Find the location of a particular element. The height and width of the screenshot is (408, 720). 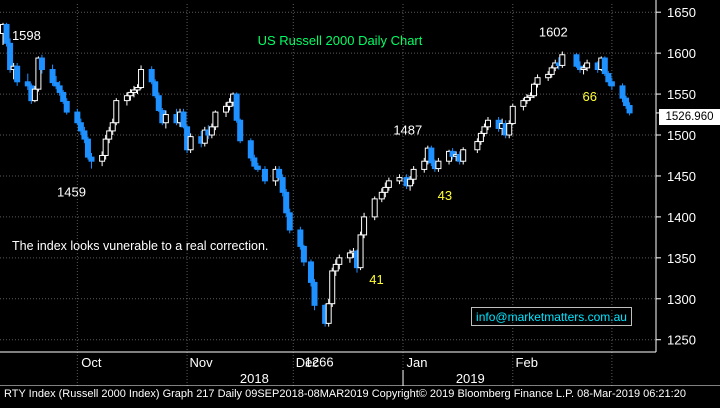

y-tick-label: 1400 is located at coordinates (681, 217).